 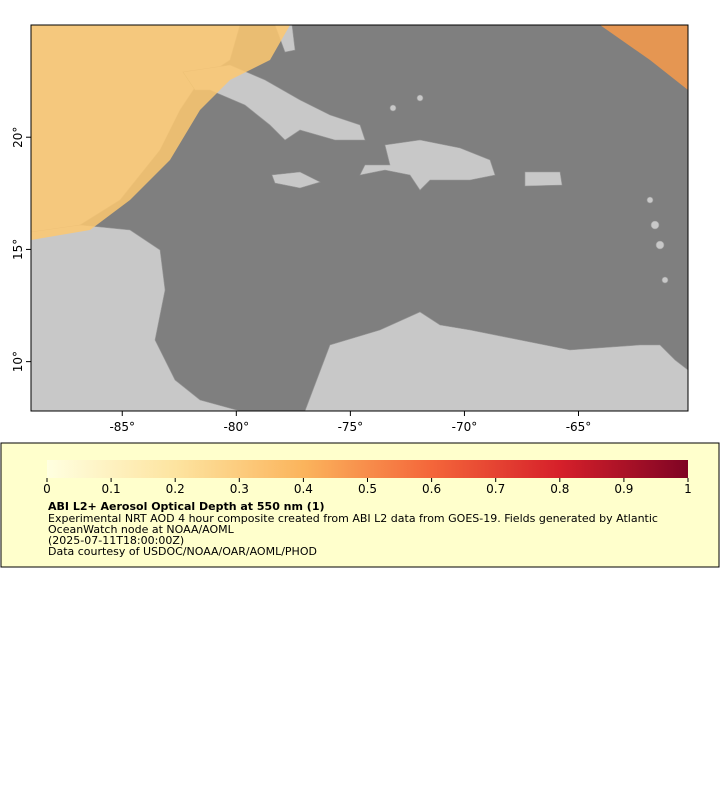 I want to click on x-tick-label: -65°, so click(x=579, y=427).